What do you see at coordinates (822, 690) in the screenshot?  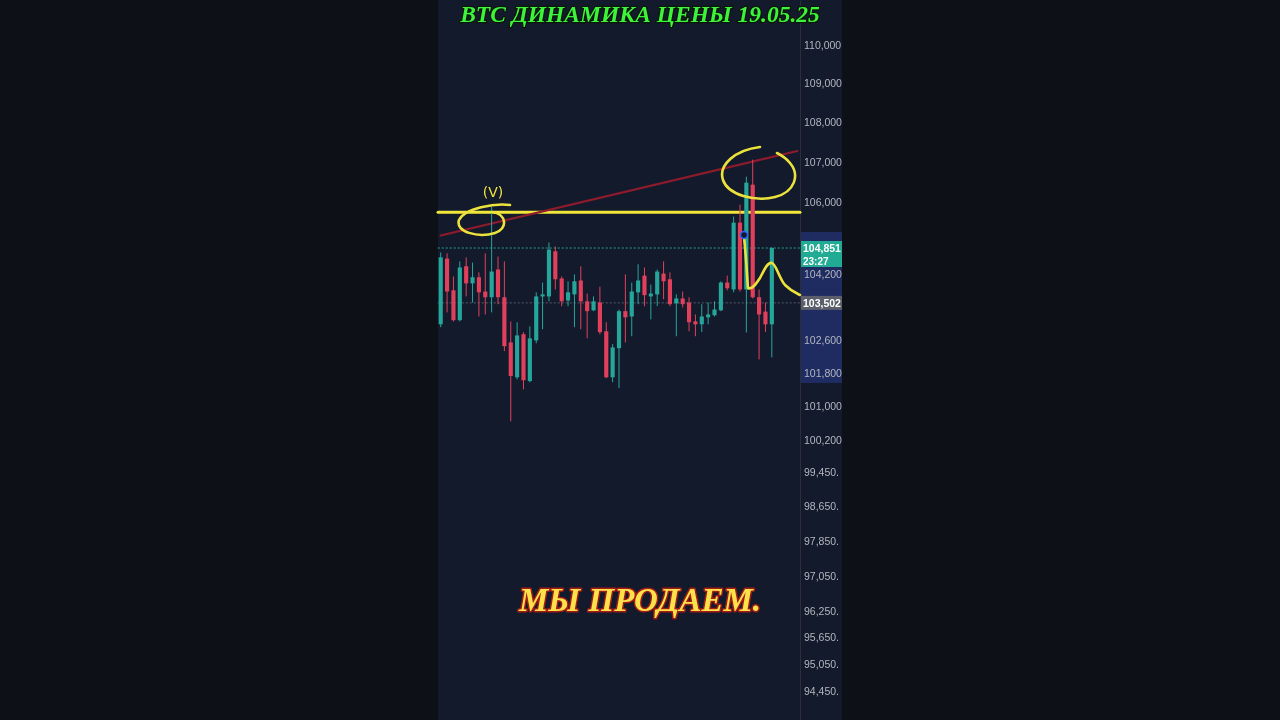 I see `y-tick-label: 94,450.` at bounding box center [822, 690].